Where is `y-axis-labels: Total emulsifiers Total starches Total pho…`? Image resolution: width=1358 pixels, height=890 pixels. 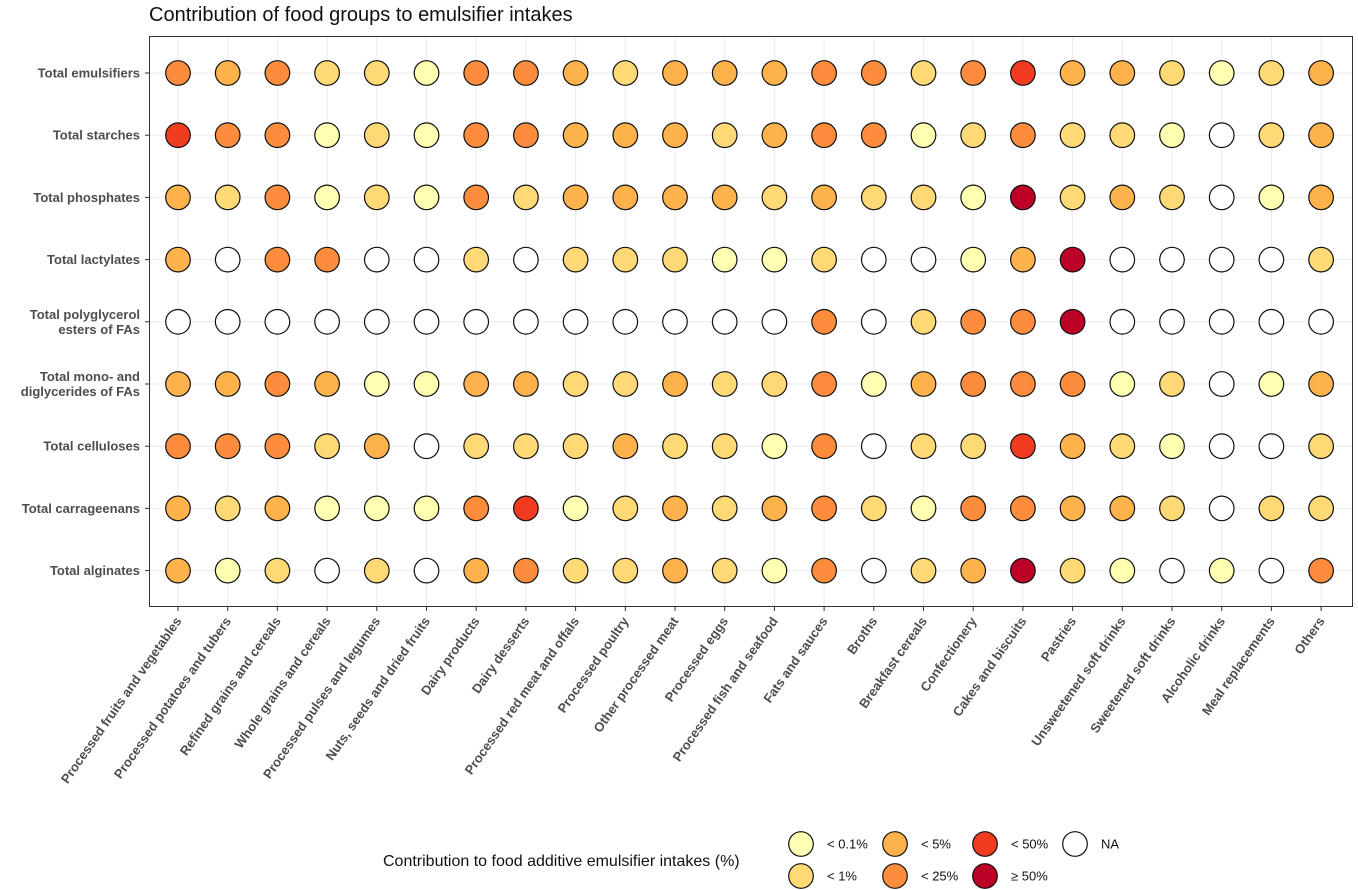
y-axis-labels: Total emulsifiers Total starches Total pho… is located at coordinates (80, 322).